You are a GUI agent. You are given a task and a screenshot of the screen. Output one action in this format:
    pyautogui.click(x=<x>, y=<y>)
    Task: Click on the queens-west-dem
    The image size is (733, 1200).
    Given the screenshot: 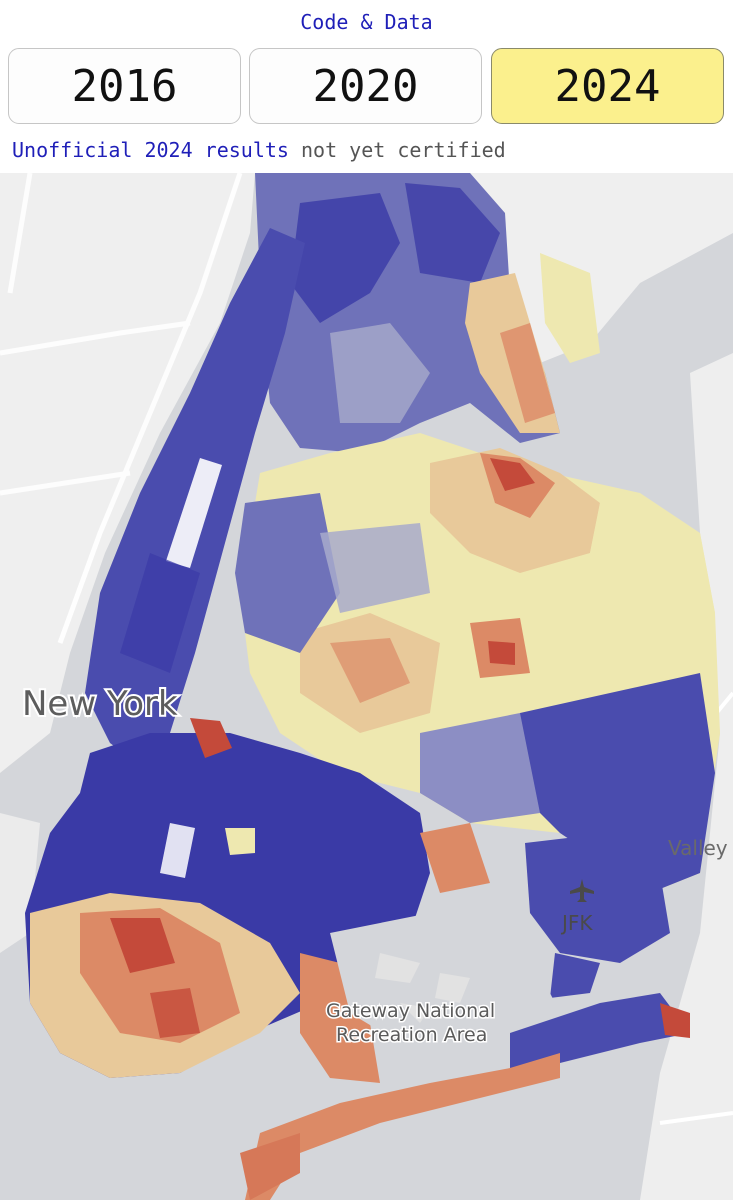 What is the action you would take?
    pyautogui.click(x=287, y=573)
    